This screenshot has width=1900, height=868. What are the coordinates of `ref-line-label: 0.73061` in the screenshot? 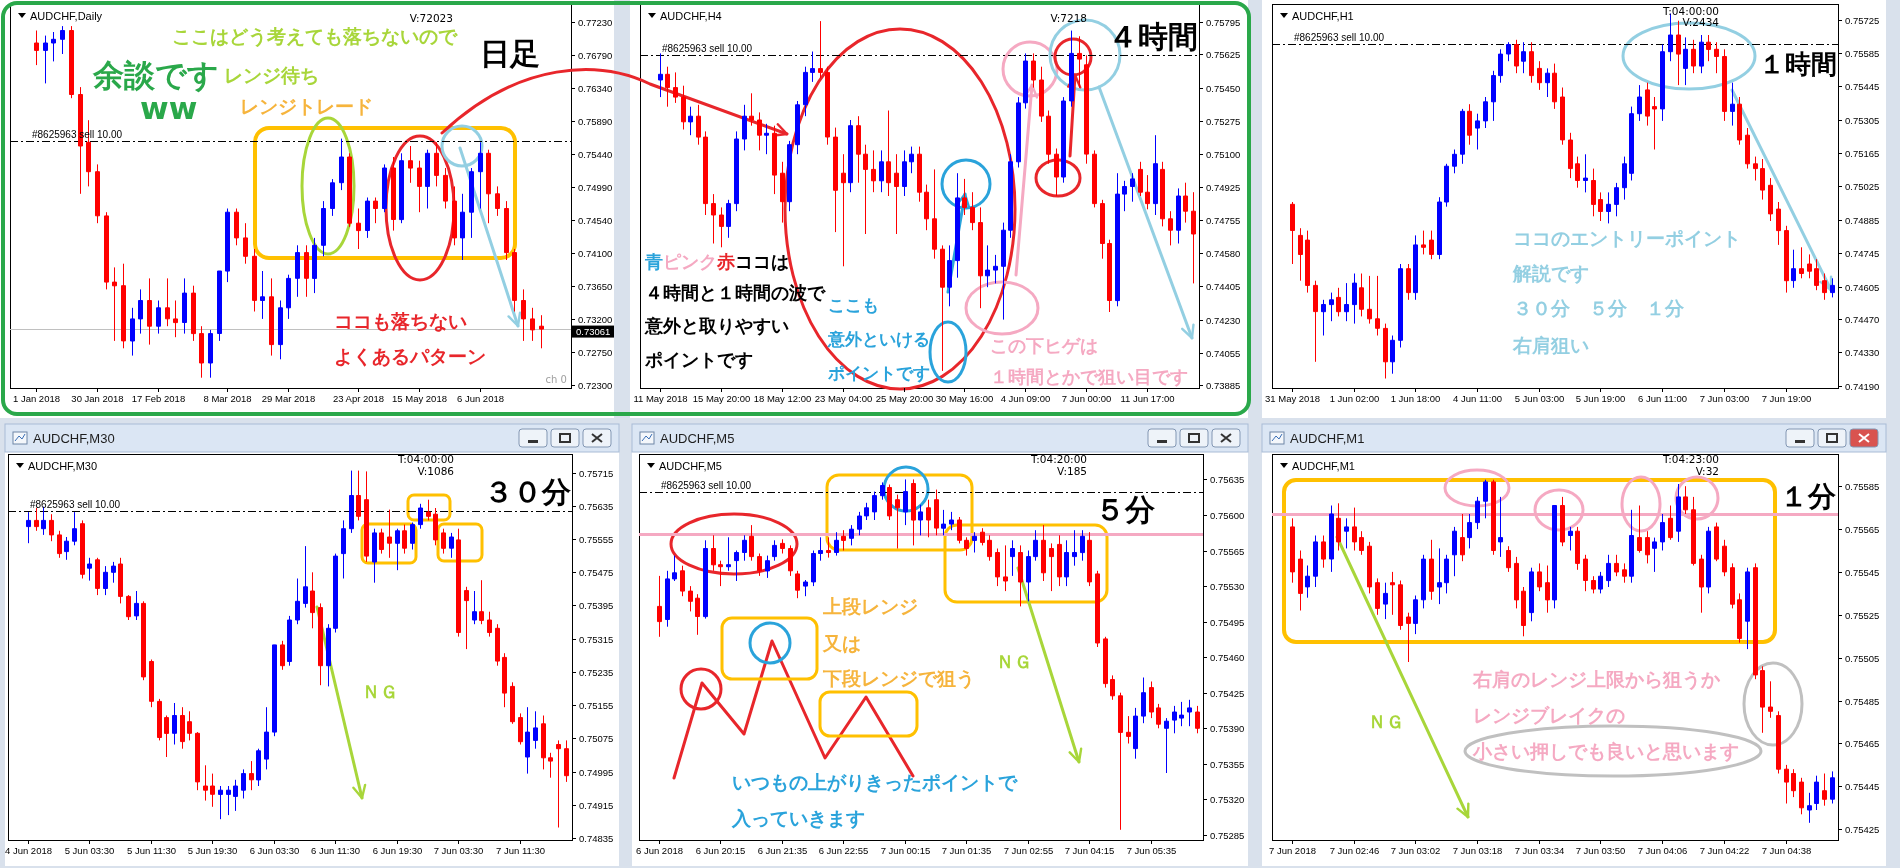 It's located at (593, 331).